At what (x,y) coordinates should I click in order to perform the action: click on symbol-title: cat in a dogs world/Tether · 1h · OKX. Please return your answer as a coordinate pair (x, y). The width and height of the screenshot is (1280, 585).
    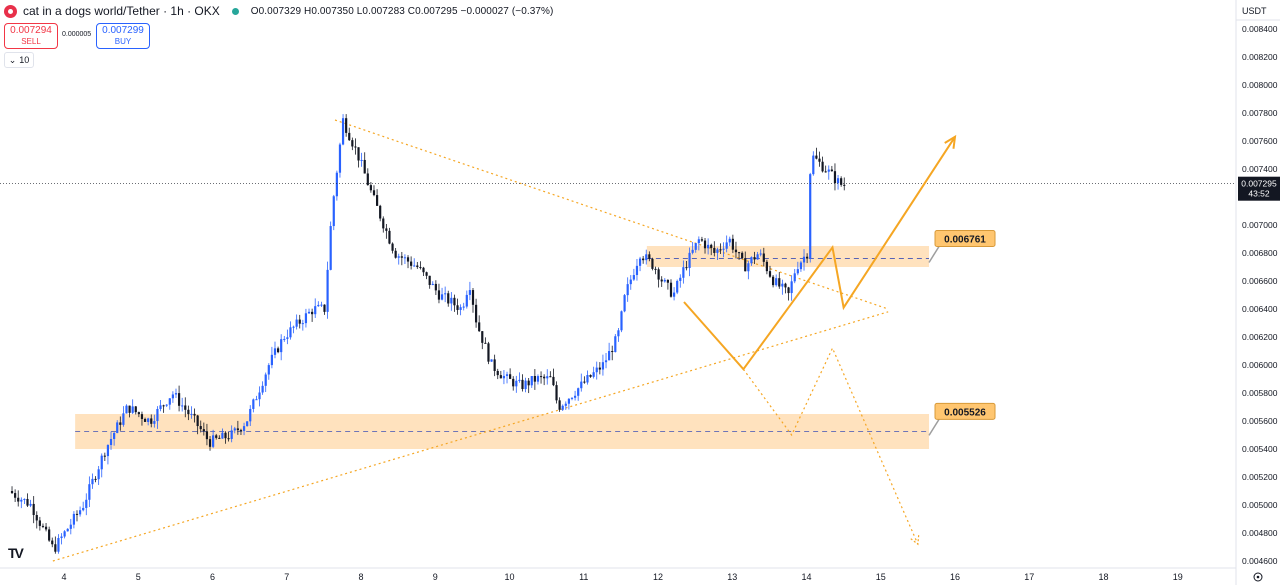
    Looking at the image, I should click on (121, 11).